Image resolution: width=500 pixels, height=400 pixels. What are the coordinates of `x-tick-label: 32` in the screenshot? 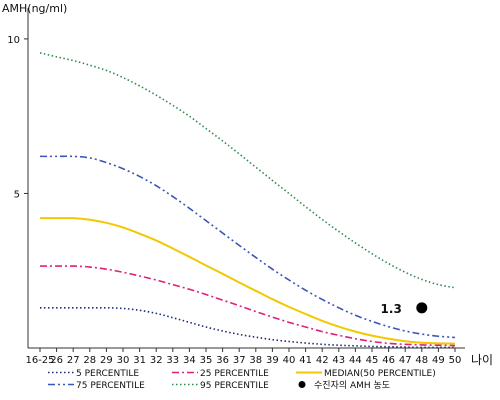 It's located at (156, 360).